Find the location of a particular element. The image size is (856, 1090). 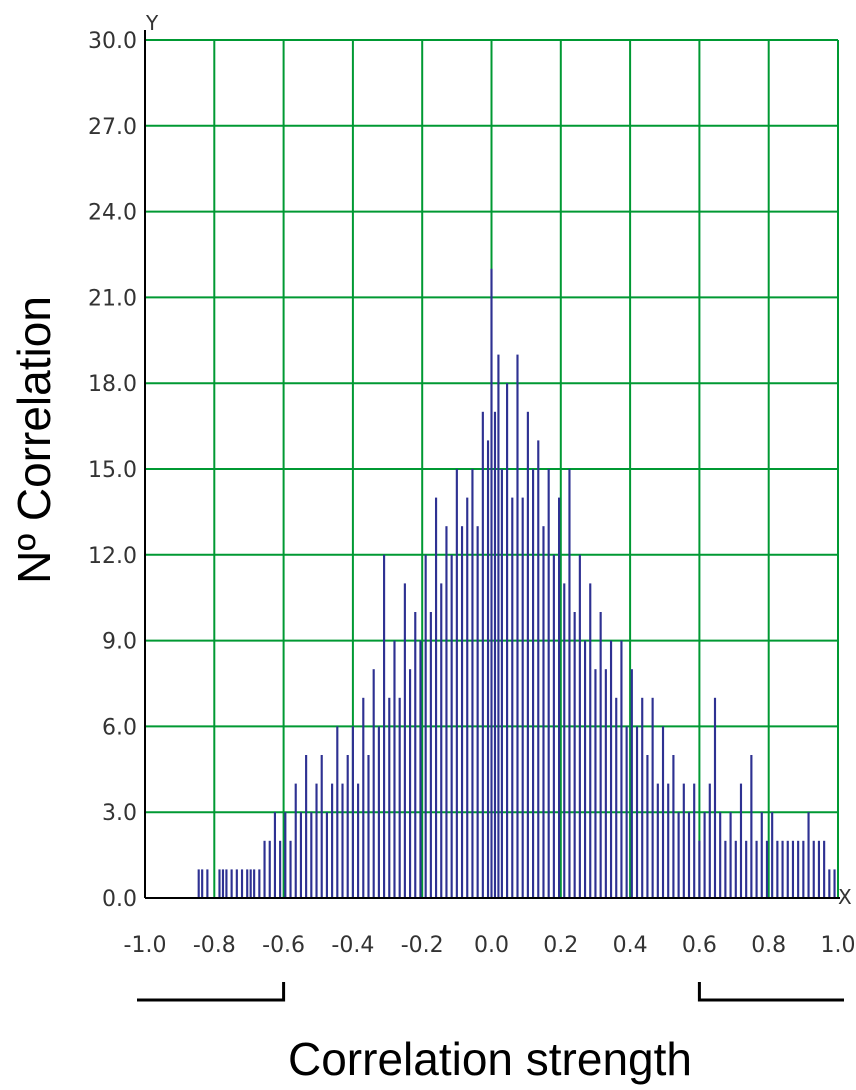

y-tick-label: 15.0 is located at coordinates (112, 470).